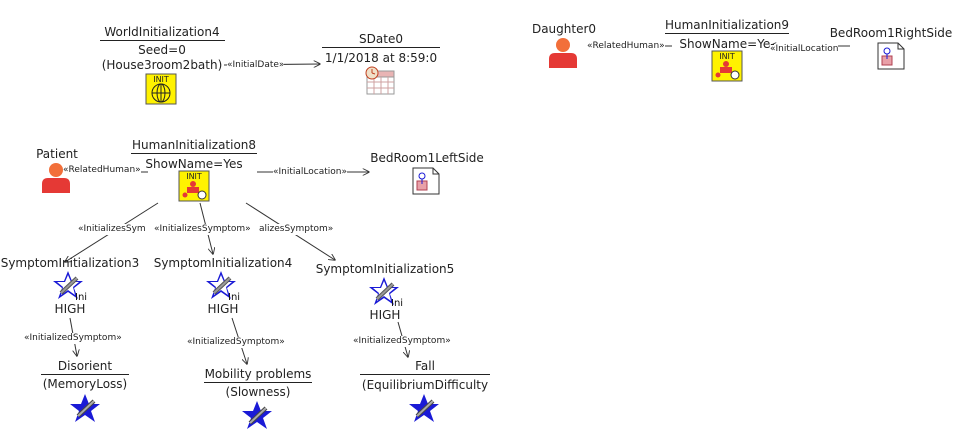  What do you see at coordinates (70, 263) in the screenshot?
I see `node-title: SymptomInitialization3` at bounding box center [70, 263].